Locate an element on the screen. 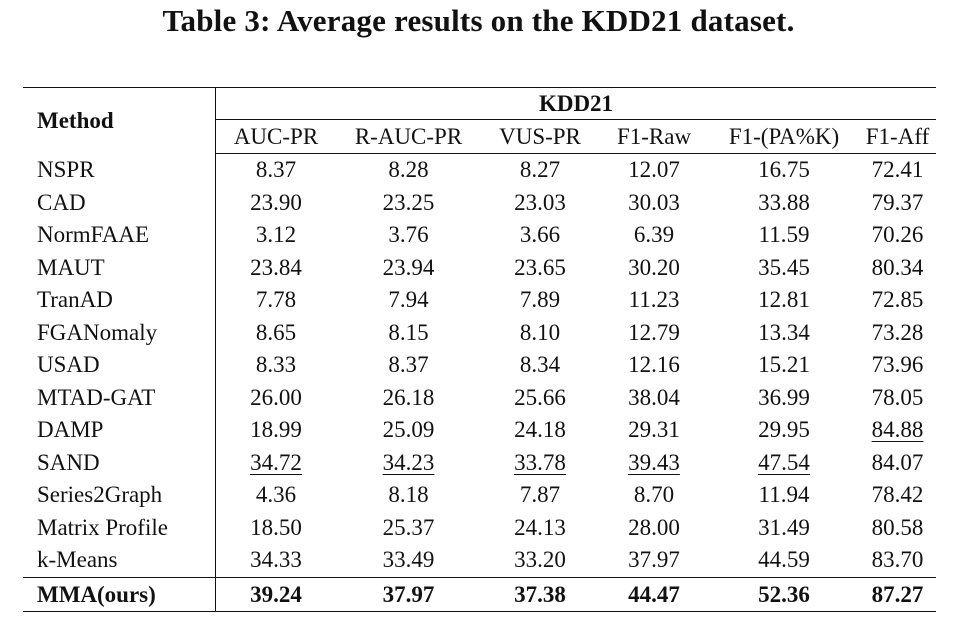 The height and width of the screenshot is (618, 957). table-row: MTAD-GAT 26.00 26.18 25.66 38.04 36.99 78.05 is located at coordinates (479, 398).